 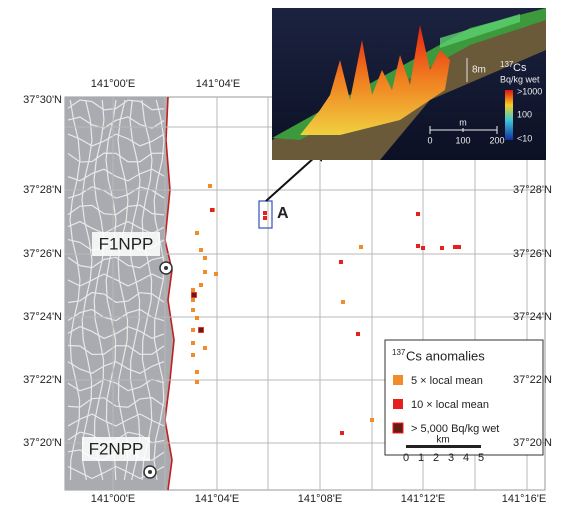 I want to click on isotope-mass: 137, so click(x=507, y=64).